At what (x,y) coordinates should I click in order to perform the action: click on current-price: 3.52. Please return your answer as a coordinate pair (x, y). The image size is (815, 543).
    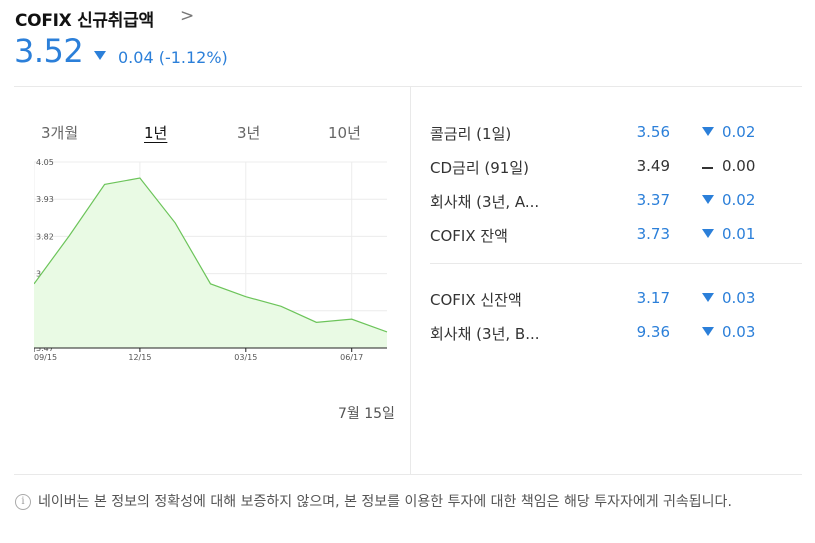
    Looking at the image, I should click on (49, 51).